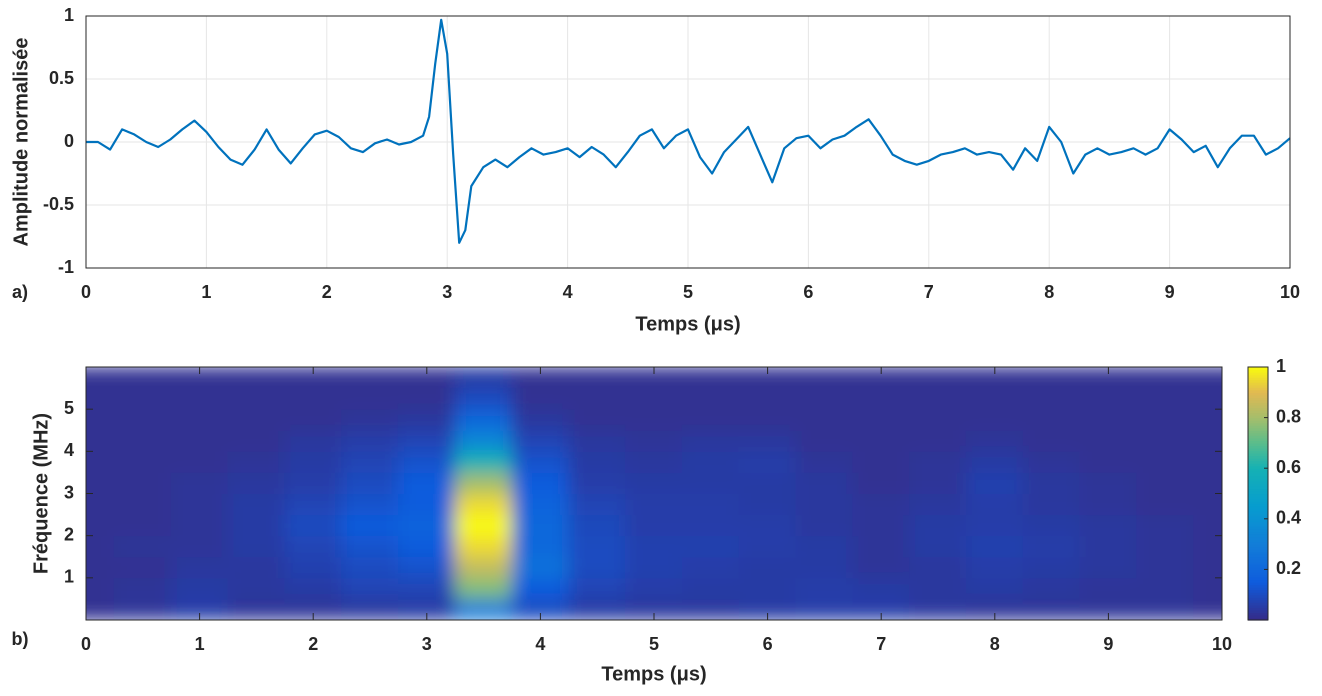 The image size is (1322, 696). What do you see at coordinates (1281, 366) in the screenshot?
I see `colorbar-tick-label: 1` at bounding box center [1281, 366].